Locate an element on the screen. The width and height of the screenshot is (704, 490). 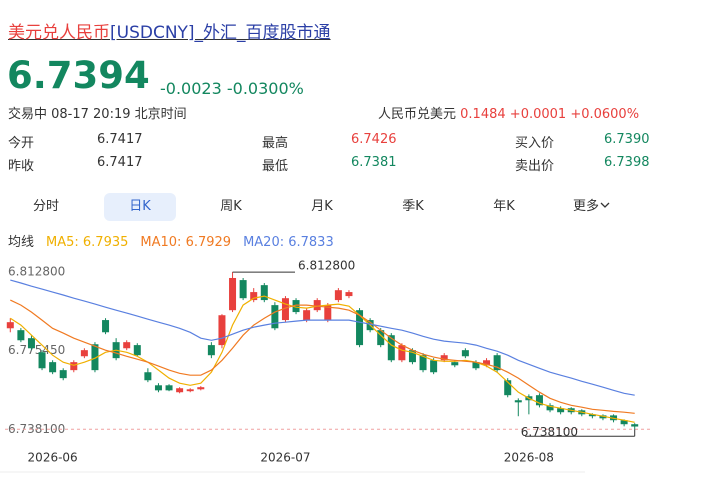
legend-title: 均线 is located at coordinates (21, 242).